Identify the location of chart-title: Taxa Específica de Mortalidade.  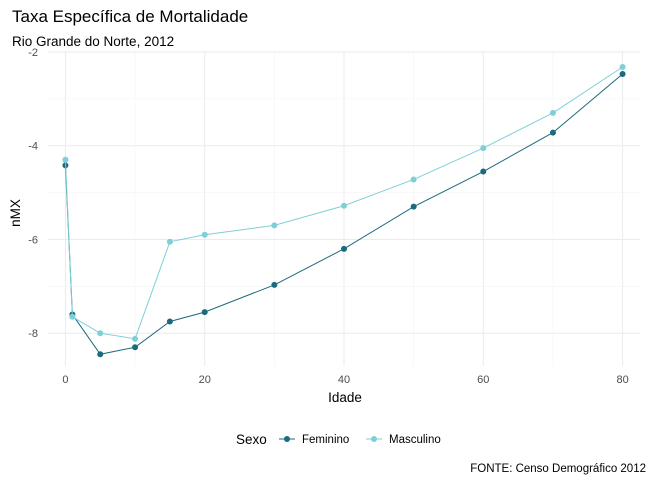
(130, 16).